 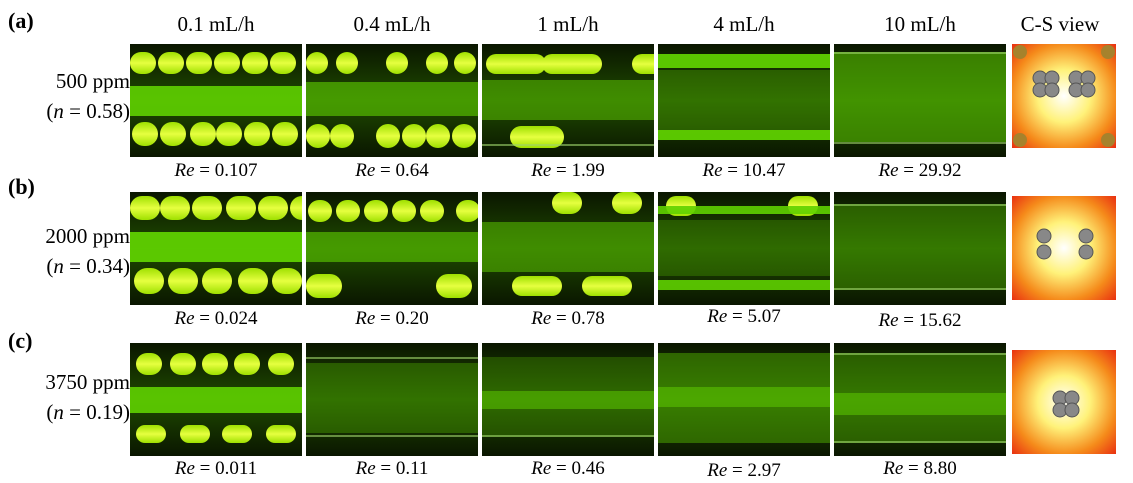 What do you see at coordinates (88, 266) in the screenshot?
I see `flow-index-label: (n = 0.34)` at bounding box center [88, 266].